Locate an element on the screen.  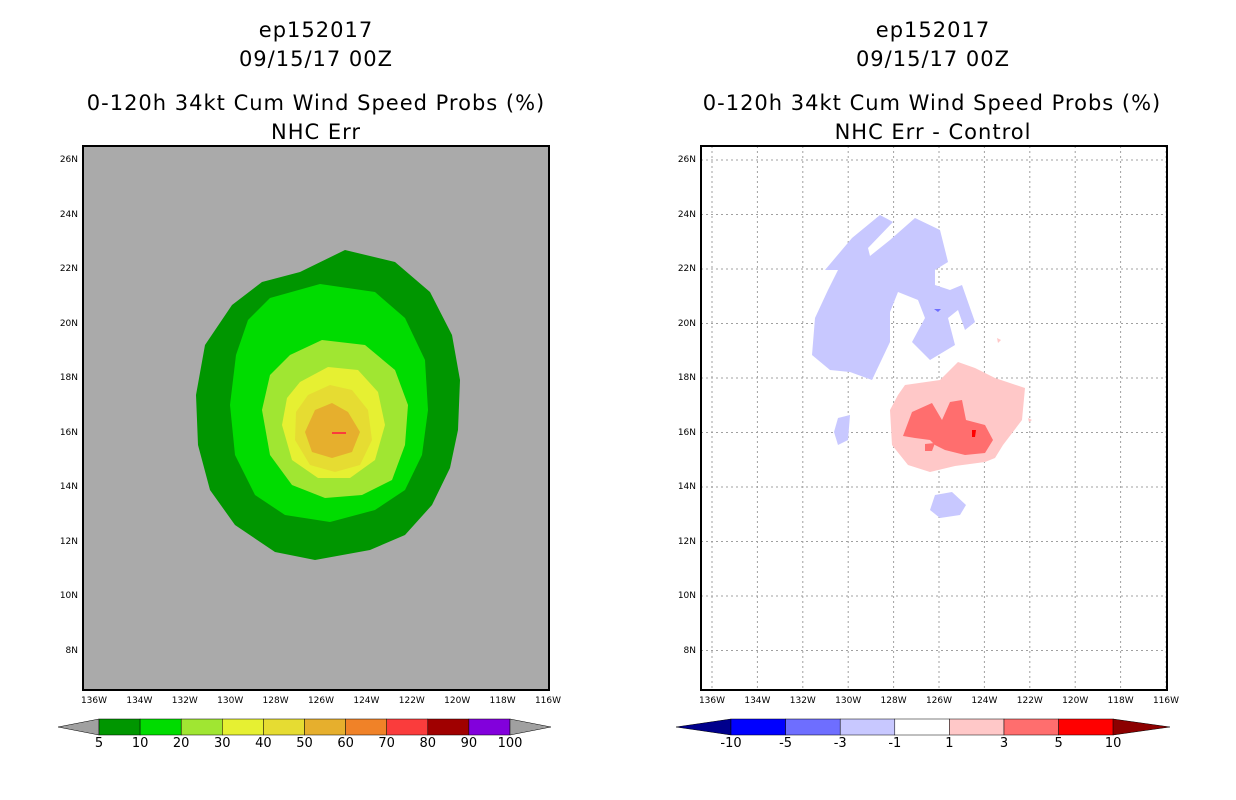
right-contour-pos-mid is located at coordinates (948, 427).